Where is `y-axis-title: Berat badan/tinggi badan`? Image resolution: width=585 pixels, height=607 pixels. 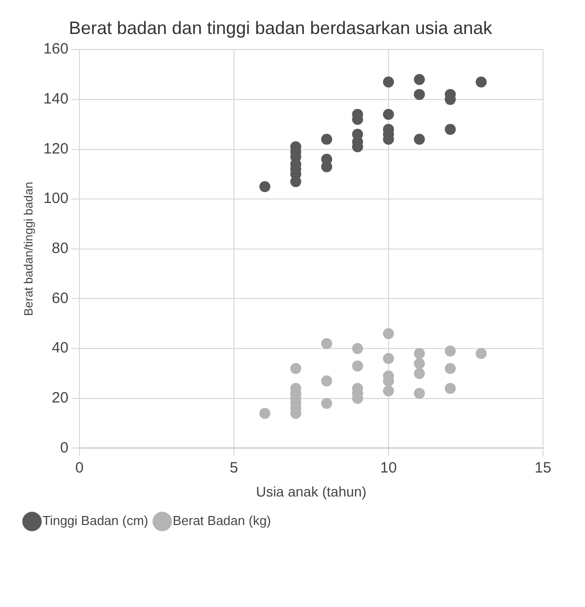
y-axis-title: Berat badan/tinggi badan is located at coordinates (29, 249).